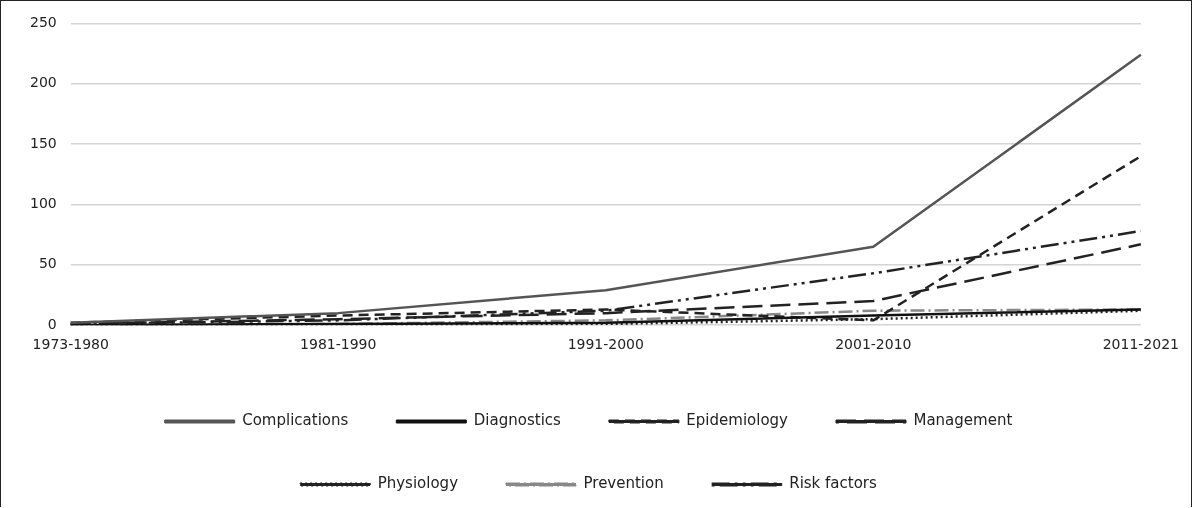 The image size is (1193, 508). What do you see at coordinates (605, 344) in the screenshot?
I see `x-tick-label: 1991-2000` at bounding box center [605, 344].